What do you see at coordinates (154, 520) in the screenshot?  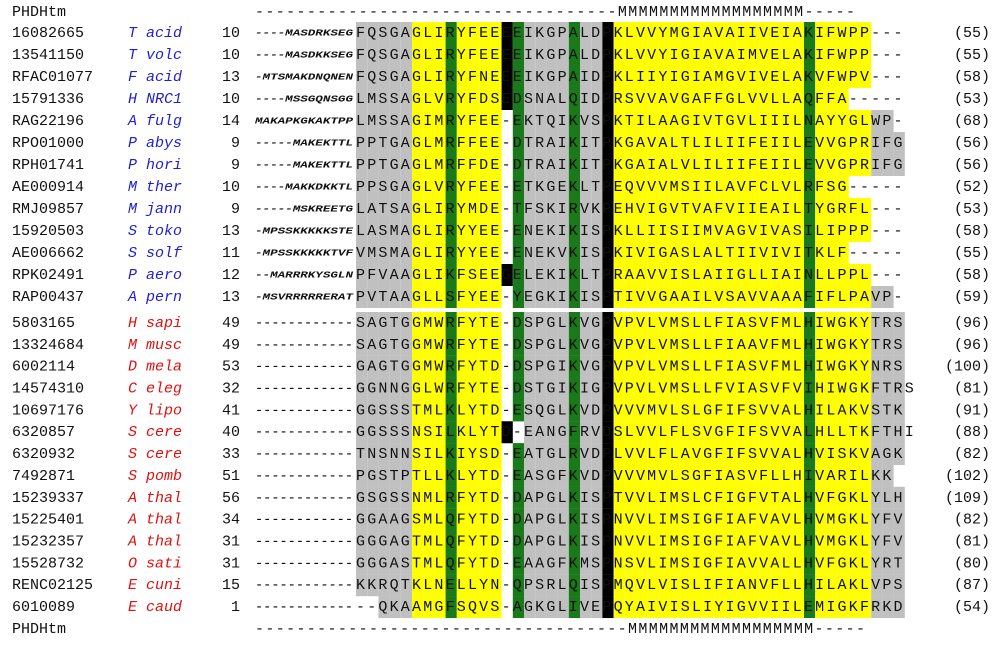 I see `species: A thal` at bounding box center [154, 520].